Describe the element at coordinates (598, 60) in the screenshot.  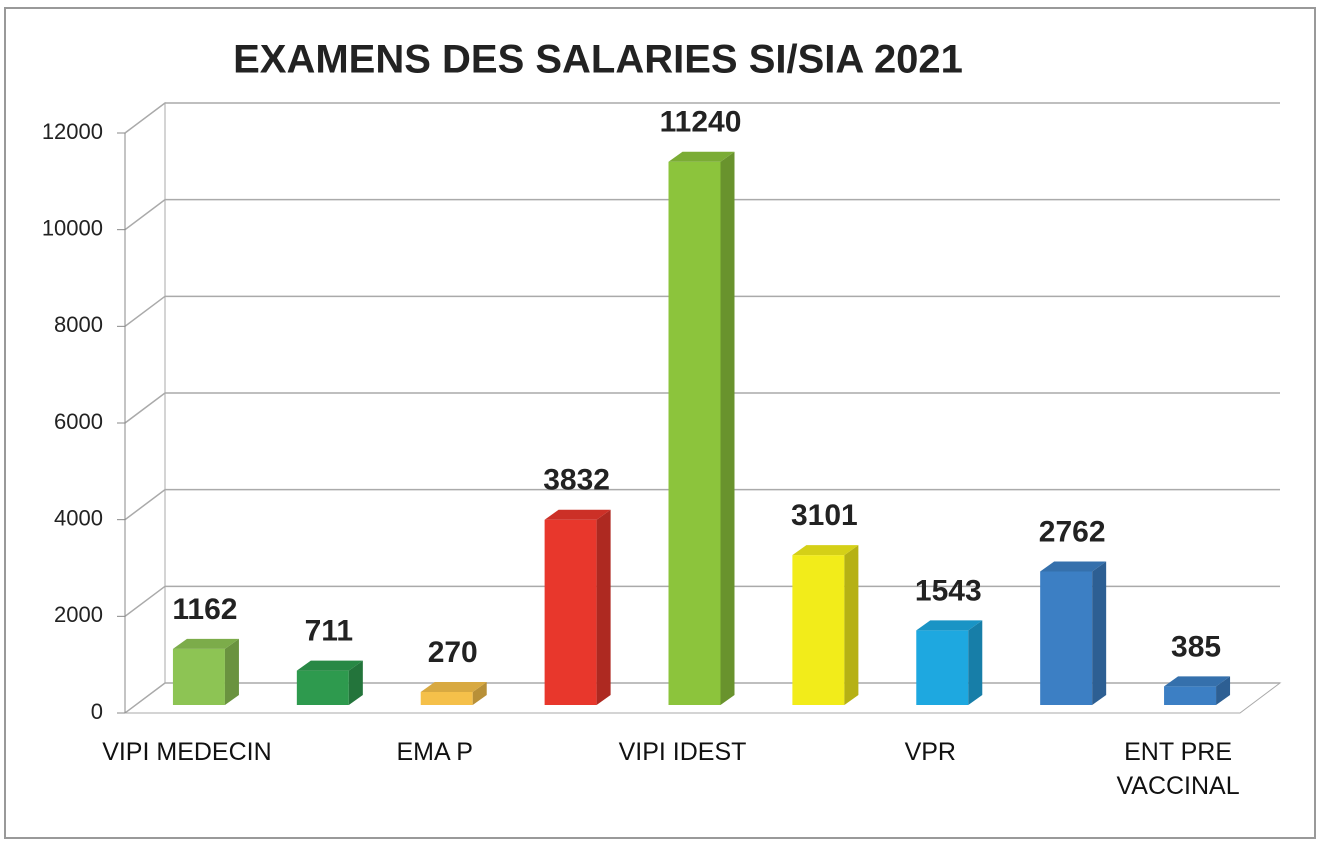
I see `chart-title: EXAMENS DES SALARIES SI/SIA 2021` at that location.